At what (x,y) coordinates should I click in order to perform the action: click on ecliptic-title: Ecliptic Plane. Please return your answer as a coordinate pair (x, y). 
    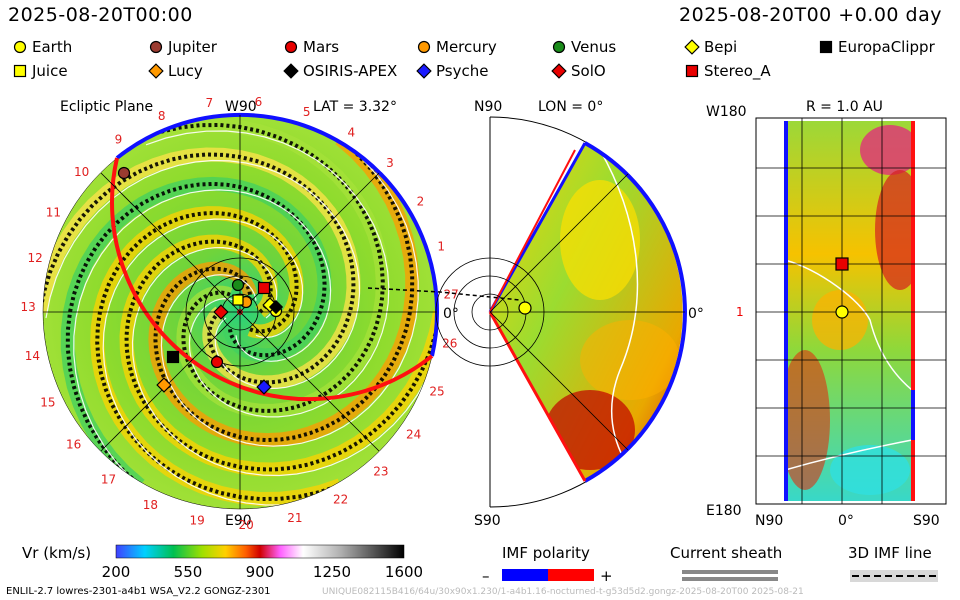
    Looking at the image, I should click on (106, 107).